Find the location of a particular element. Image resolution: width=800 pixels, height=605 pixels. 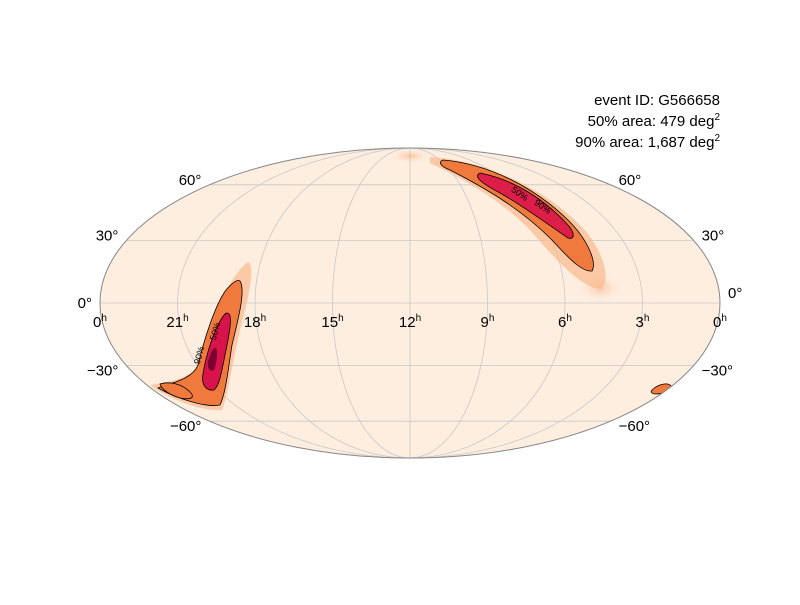

north-halo is located at coordinates (518, 223).